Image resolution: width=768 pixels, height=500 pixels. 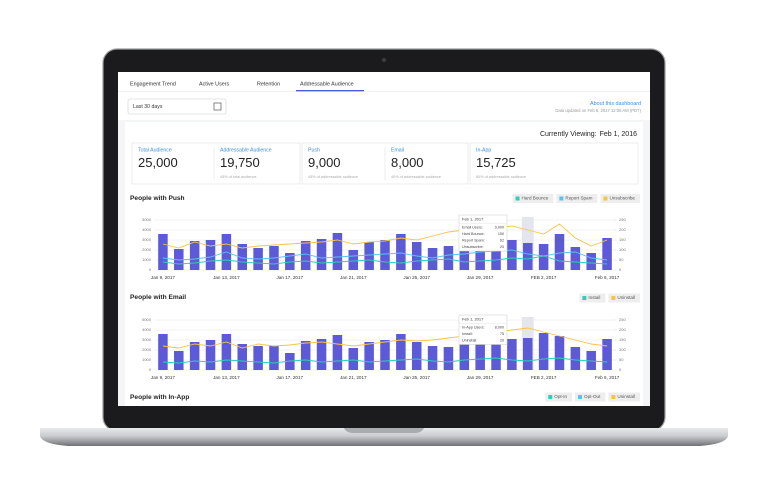 I want to click on tooltip-label: Unsubscribe:, so click(x=473, y=247).